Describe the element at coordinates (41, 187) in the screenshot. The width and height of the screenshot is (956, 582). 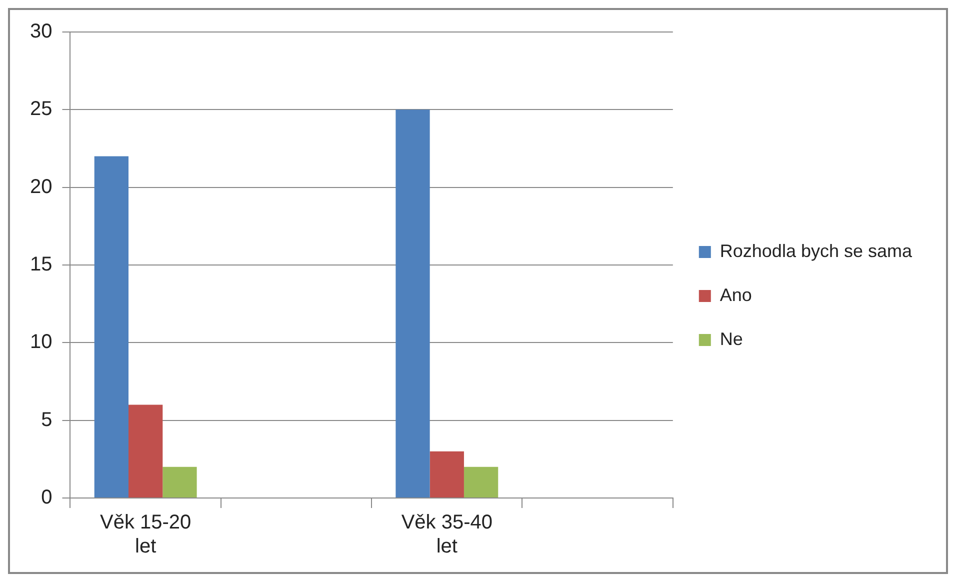
I see `y-tick-label: 20` at that location.